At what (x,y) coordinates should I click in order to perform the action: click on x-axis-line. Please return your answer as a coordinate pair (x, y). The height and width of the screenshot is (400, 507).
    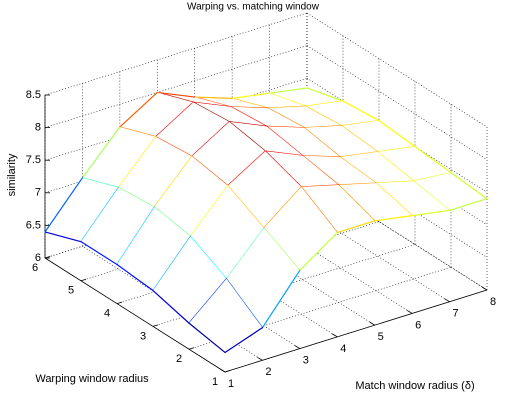
    Looking at the image, I should click on (356, 331).